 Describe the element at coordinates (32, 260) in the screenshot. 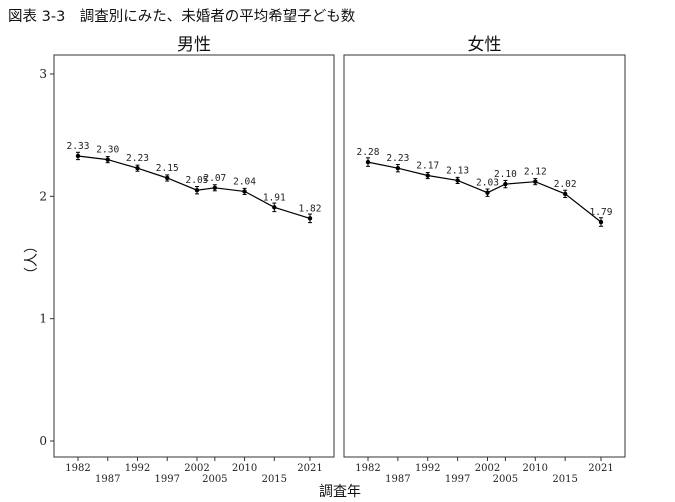

I see `y-axis-title: （人）` at that location.